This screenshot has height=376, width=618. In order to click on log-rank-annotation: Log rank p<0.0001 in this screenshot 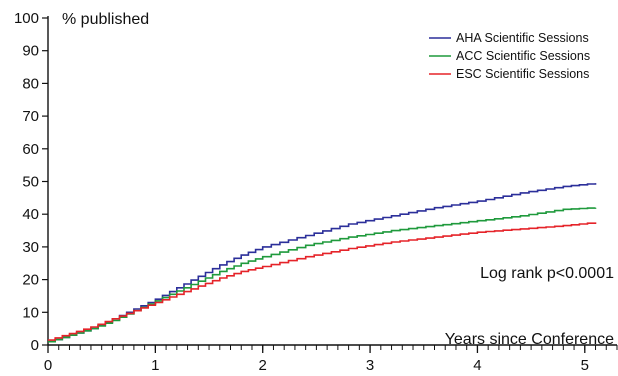, I will do `click(547, 273)`.